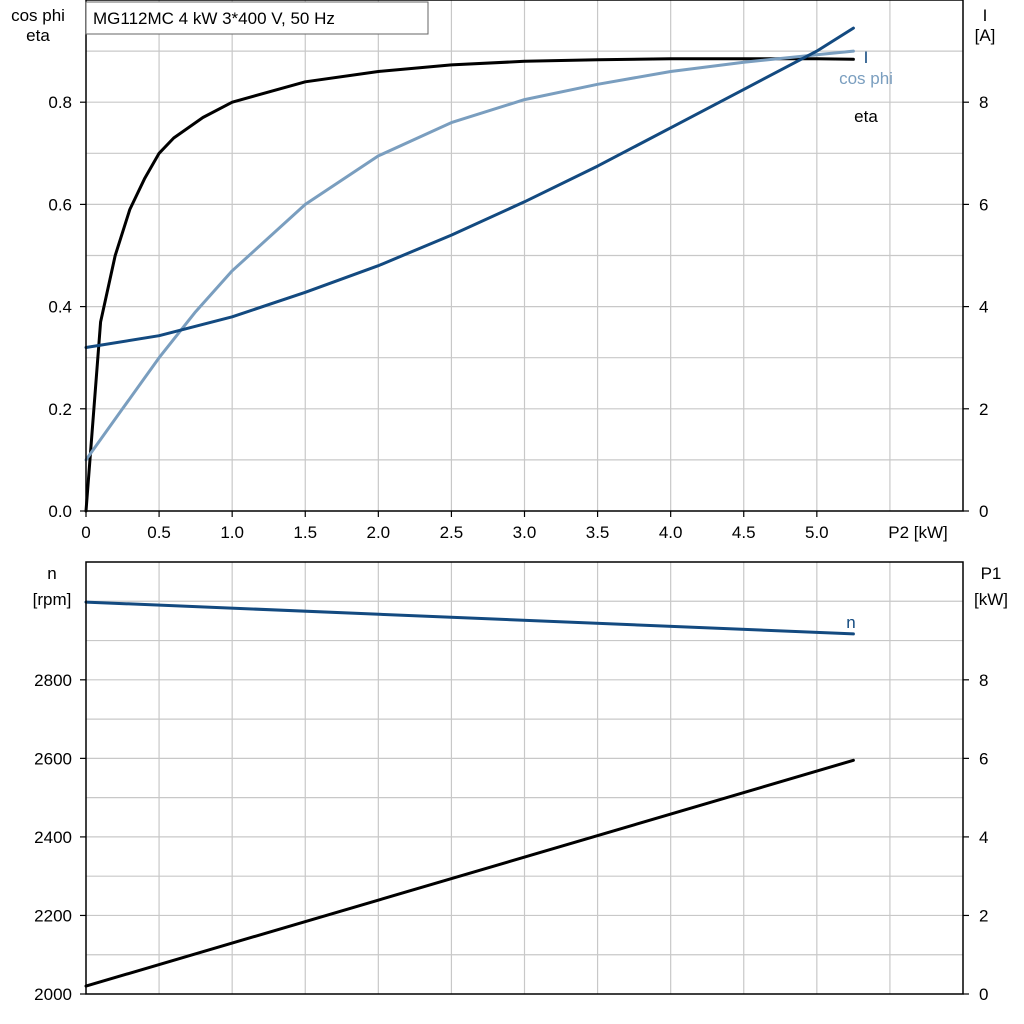 This screenshot has height=1024, width=1024. I want to click on series-label-cos-phi: cos phi, so click(866, 78).